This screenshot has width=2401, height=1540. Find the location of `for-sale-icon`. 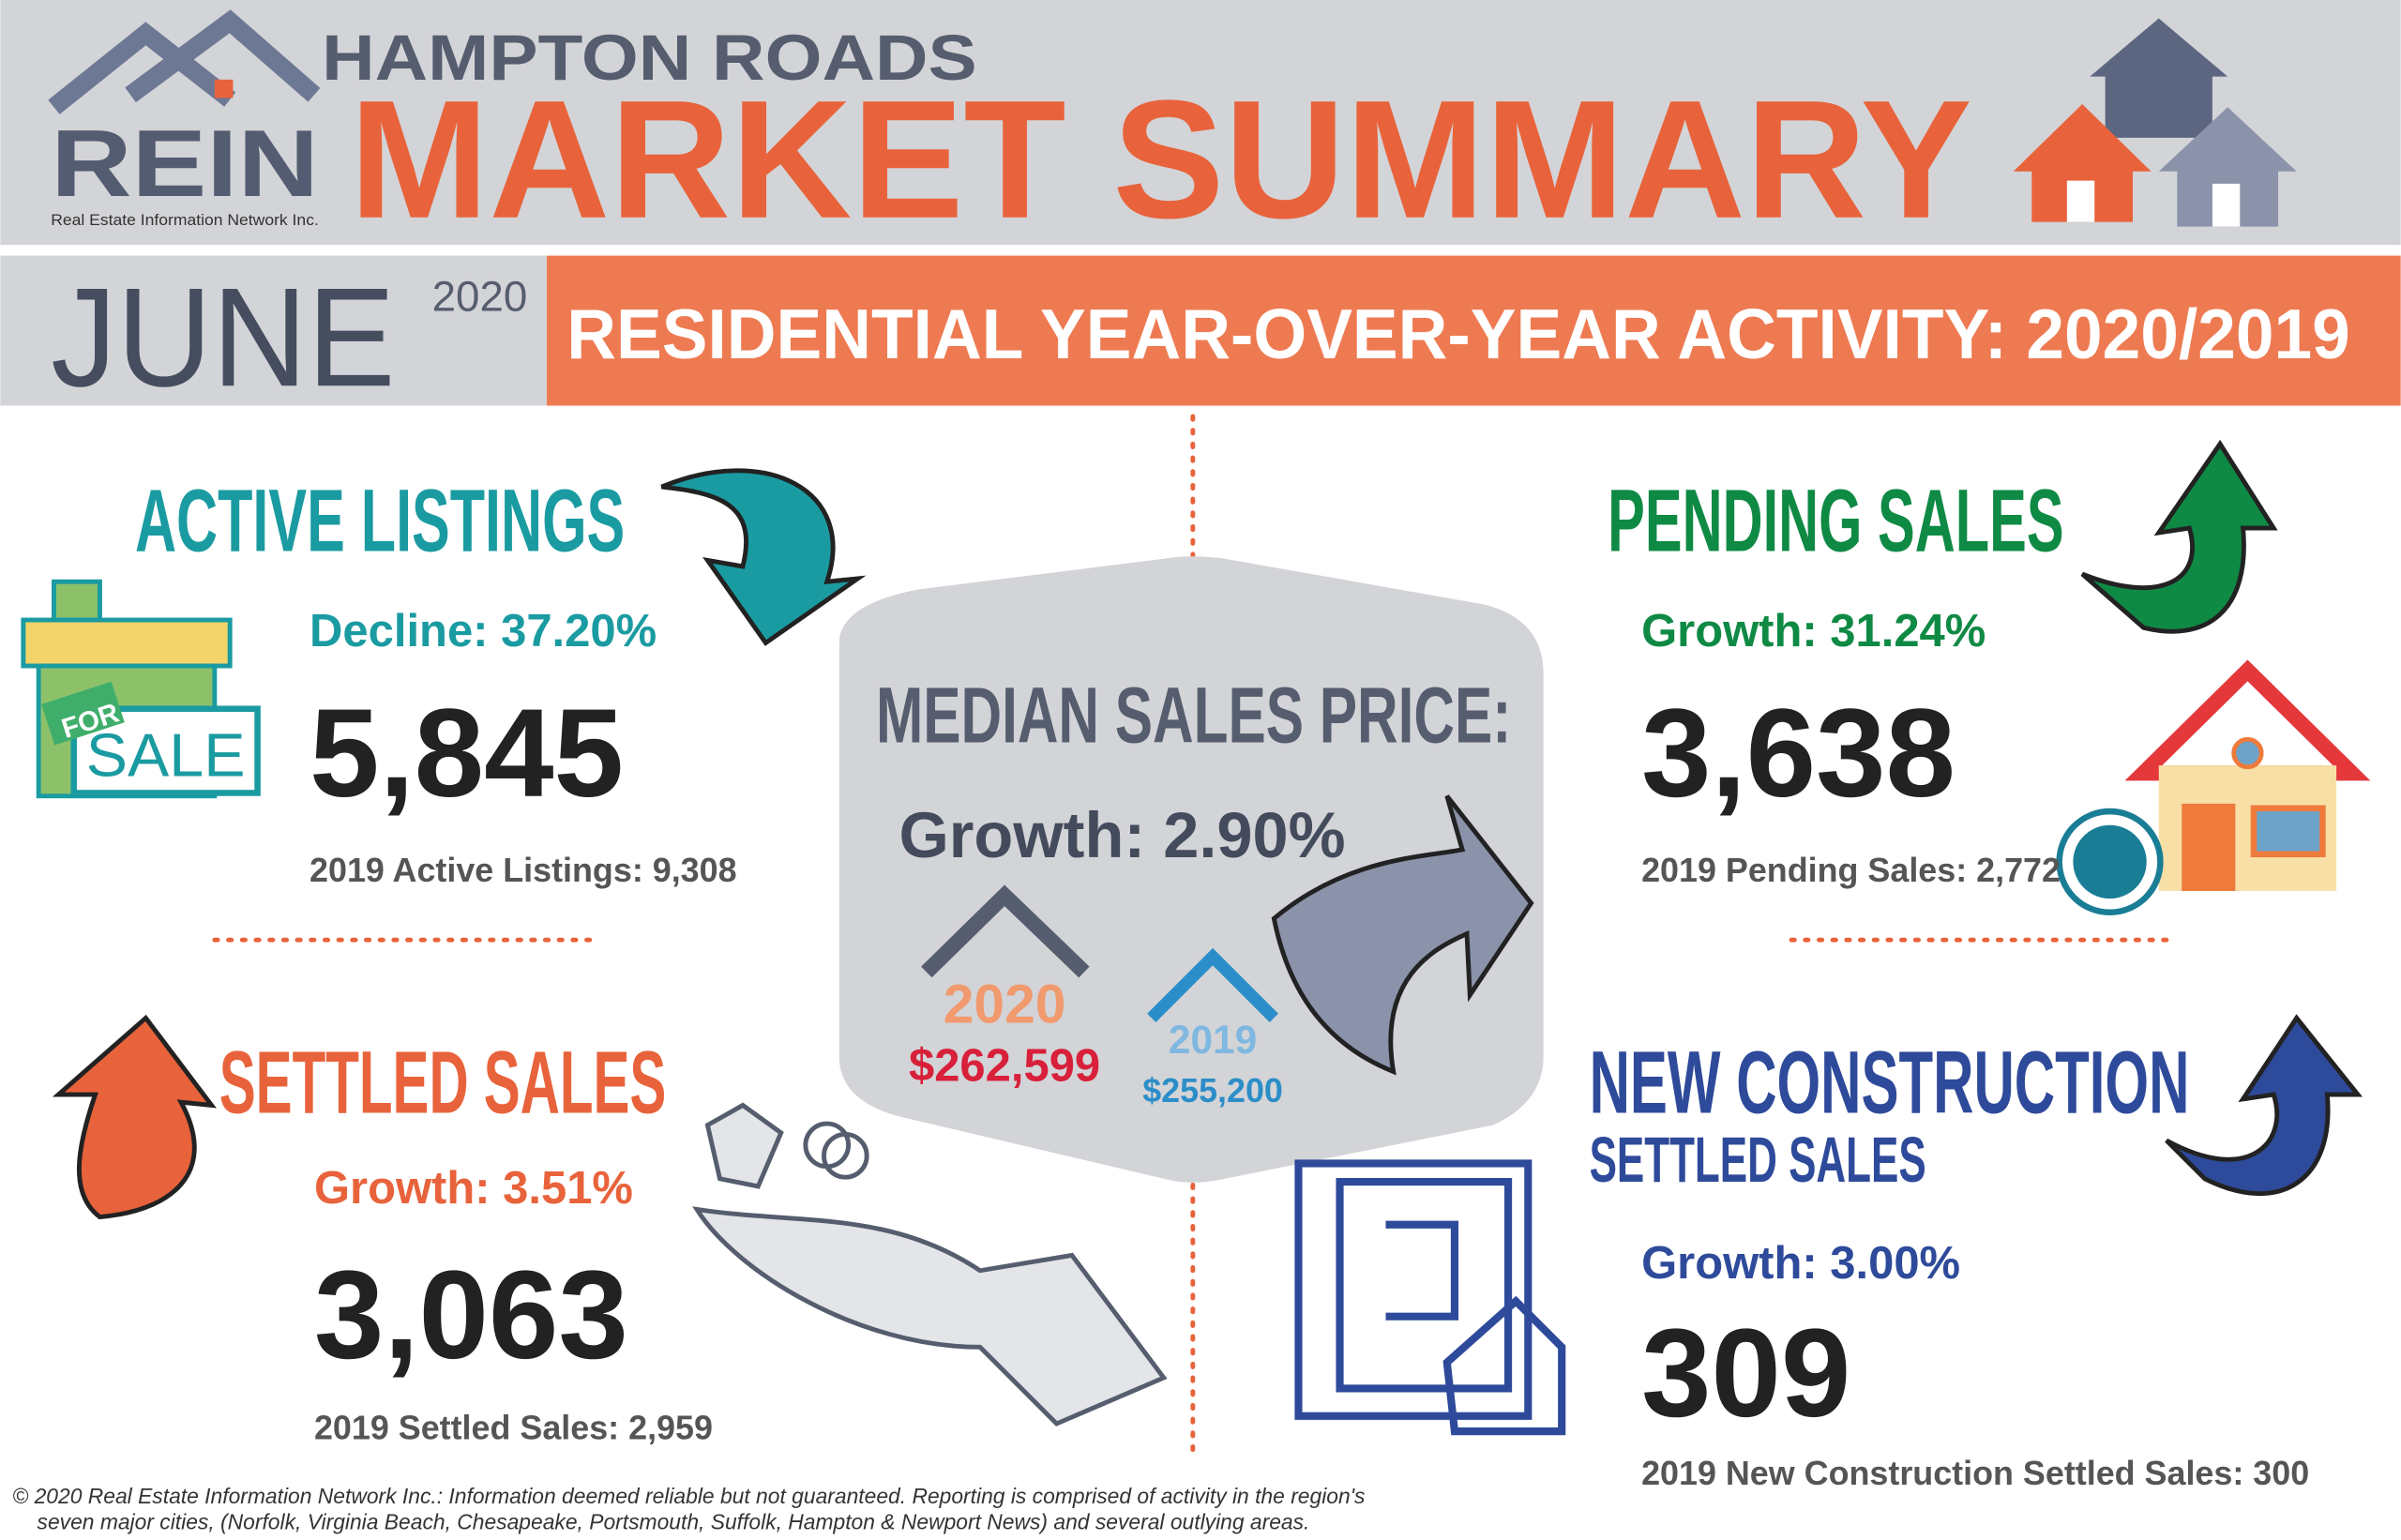

for-sale-icon is located at coordinates (141, 689).